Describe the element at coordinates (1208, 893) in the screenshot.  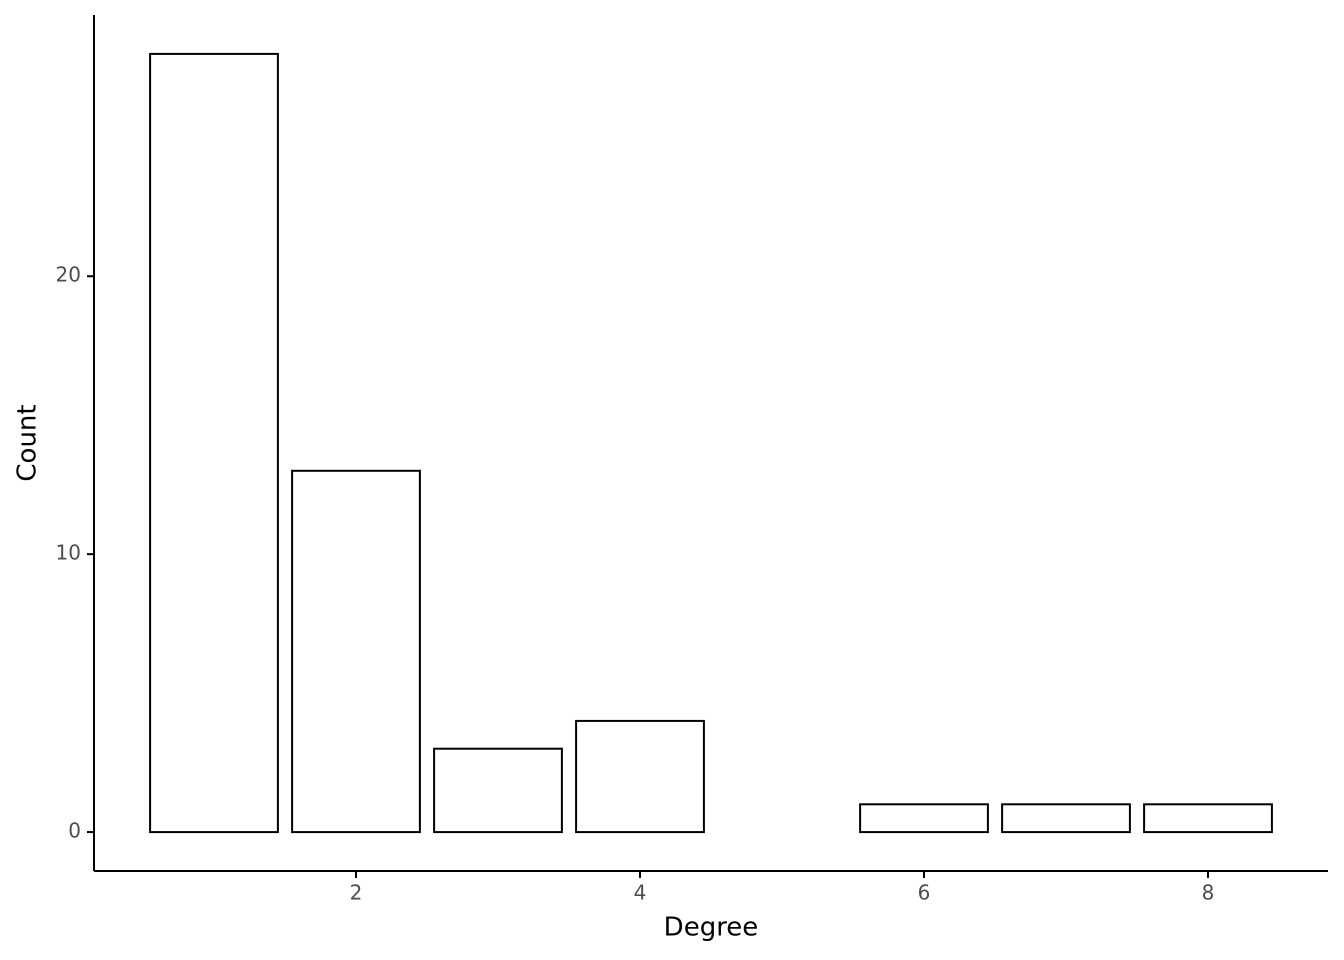
I see `x-tick-label: 8` at that location.